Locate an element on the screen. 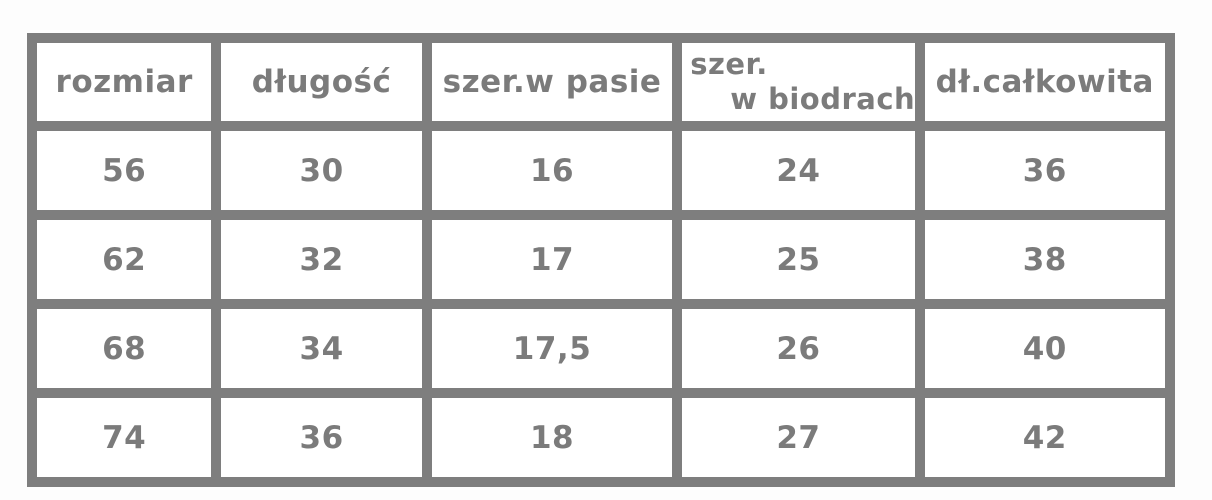  cell-szer-w-pasie: 16 is located at coordinates (552, 170).